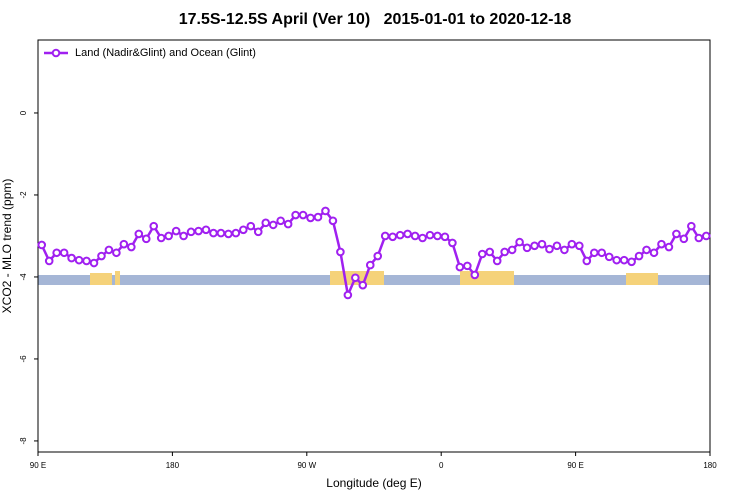 The image size is (750, 500). What do you see at coordinates (7, 246) in the screenshot?
I see `y-axis-label: XCO2 - MLO trend (ppm)` at bounding box center [7, 246].